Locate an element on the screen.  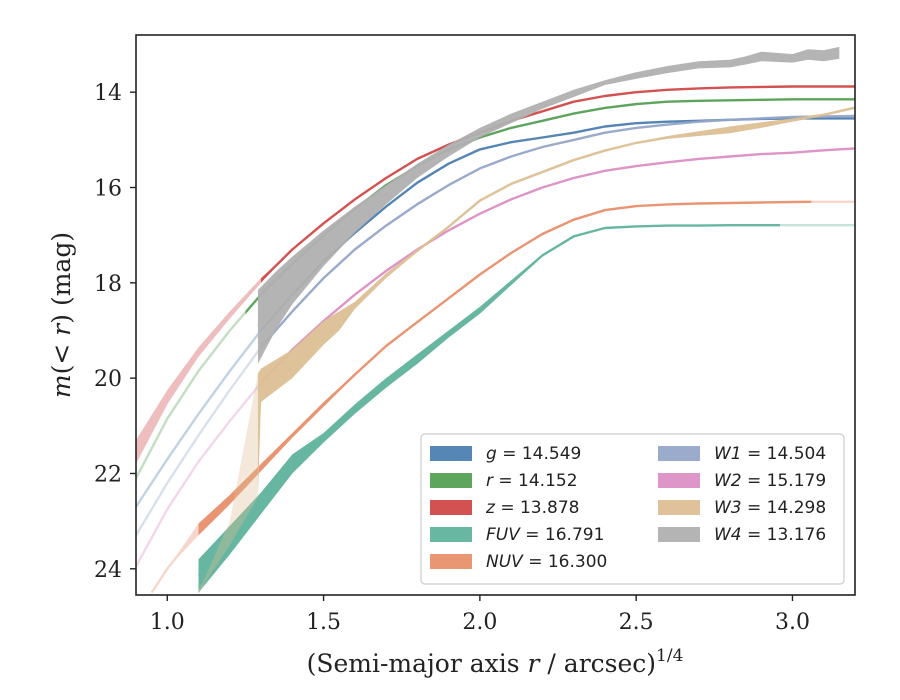
x-axis-label: (Semi-major axis r / arcsec)1/4 is located at coordinates (495, 662).